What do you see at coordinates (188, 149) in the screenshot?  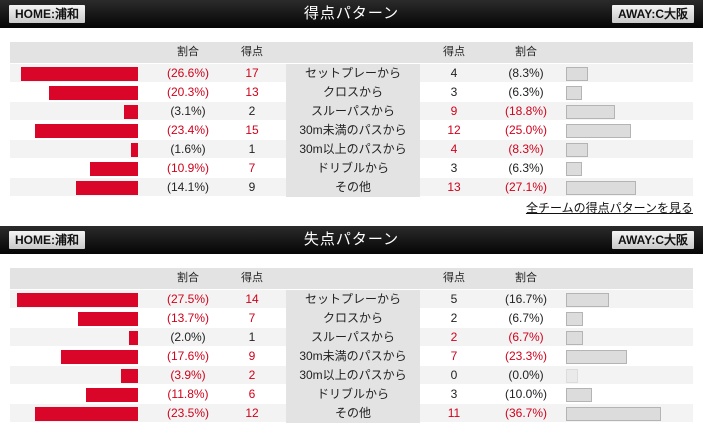 I see `home-ratio: (1.6%)` at bounding box center [188, 149].